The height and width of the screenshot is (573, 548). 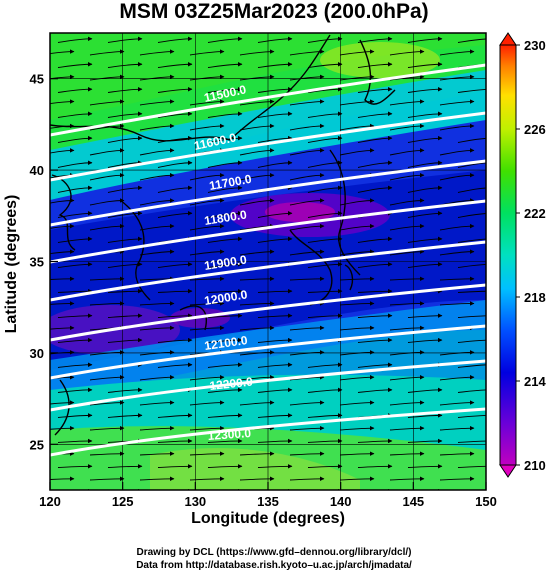 What do you see at coordinates (229, 434) in the screenshot?
I see `height-contour-label: 12300.0` at bounding box center [229, 434].